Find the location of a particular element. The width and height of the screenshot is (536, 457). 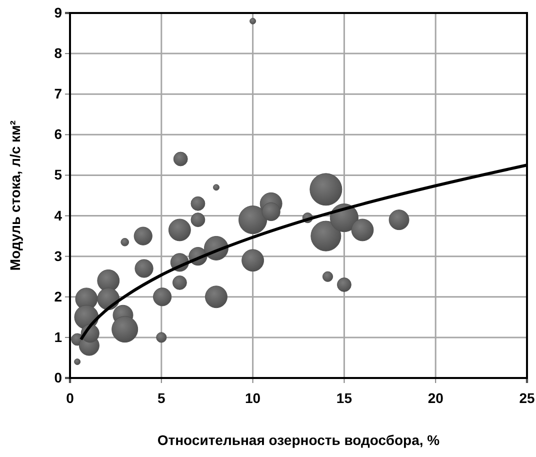

x-tick-label: 10 is located at coordinates (253, 398).